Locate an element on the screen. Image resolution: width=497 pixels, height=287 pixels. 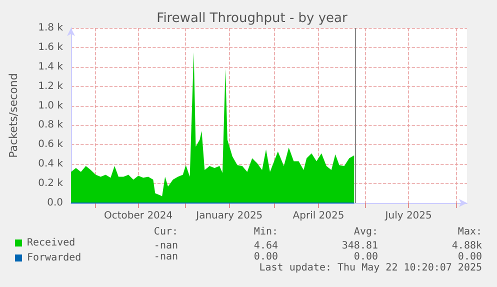
text: Cur: is located at coordinates (166, 232).